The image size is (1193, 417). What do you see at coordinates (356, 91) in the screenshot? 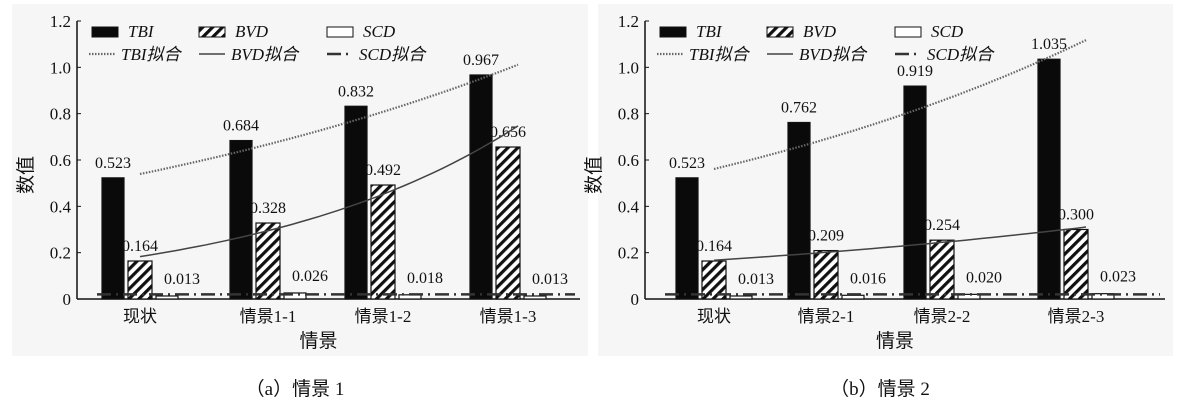
I see `tbi-value-label: 0.832` at bounding box center [356, 91].